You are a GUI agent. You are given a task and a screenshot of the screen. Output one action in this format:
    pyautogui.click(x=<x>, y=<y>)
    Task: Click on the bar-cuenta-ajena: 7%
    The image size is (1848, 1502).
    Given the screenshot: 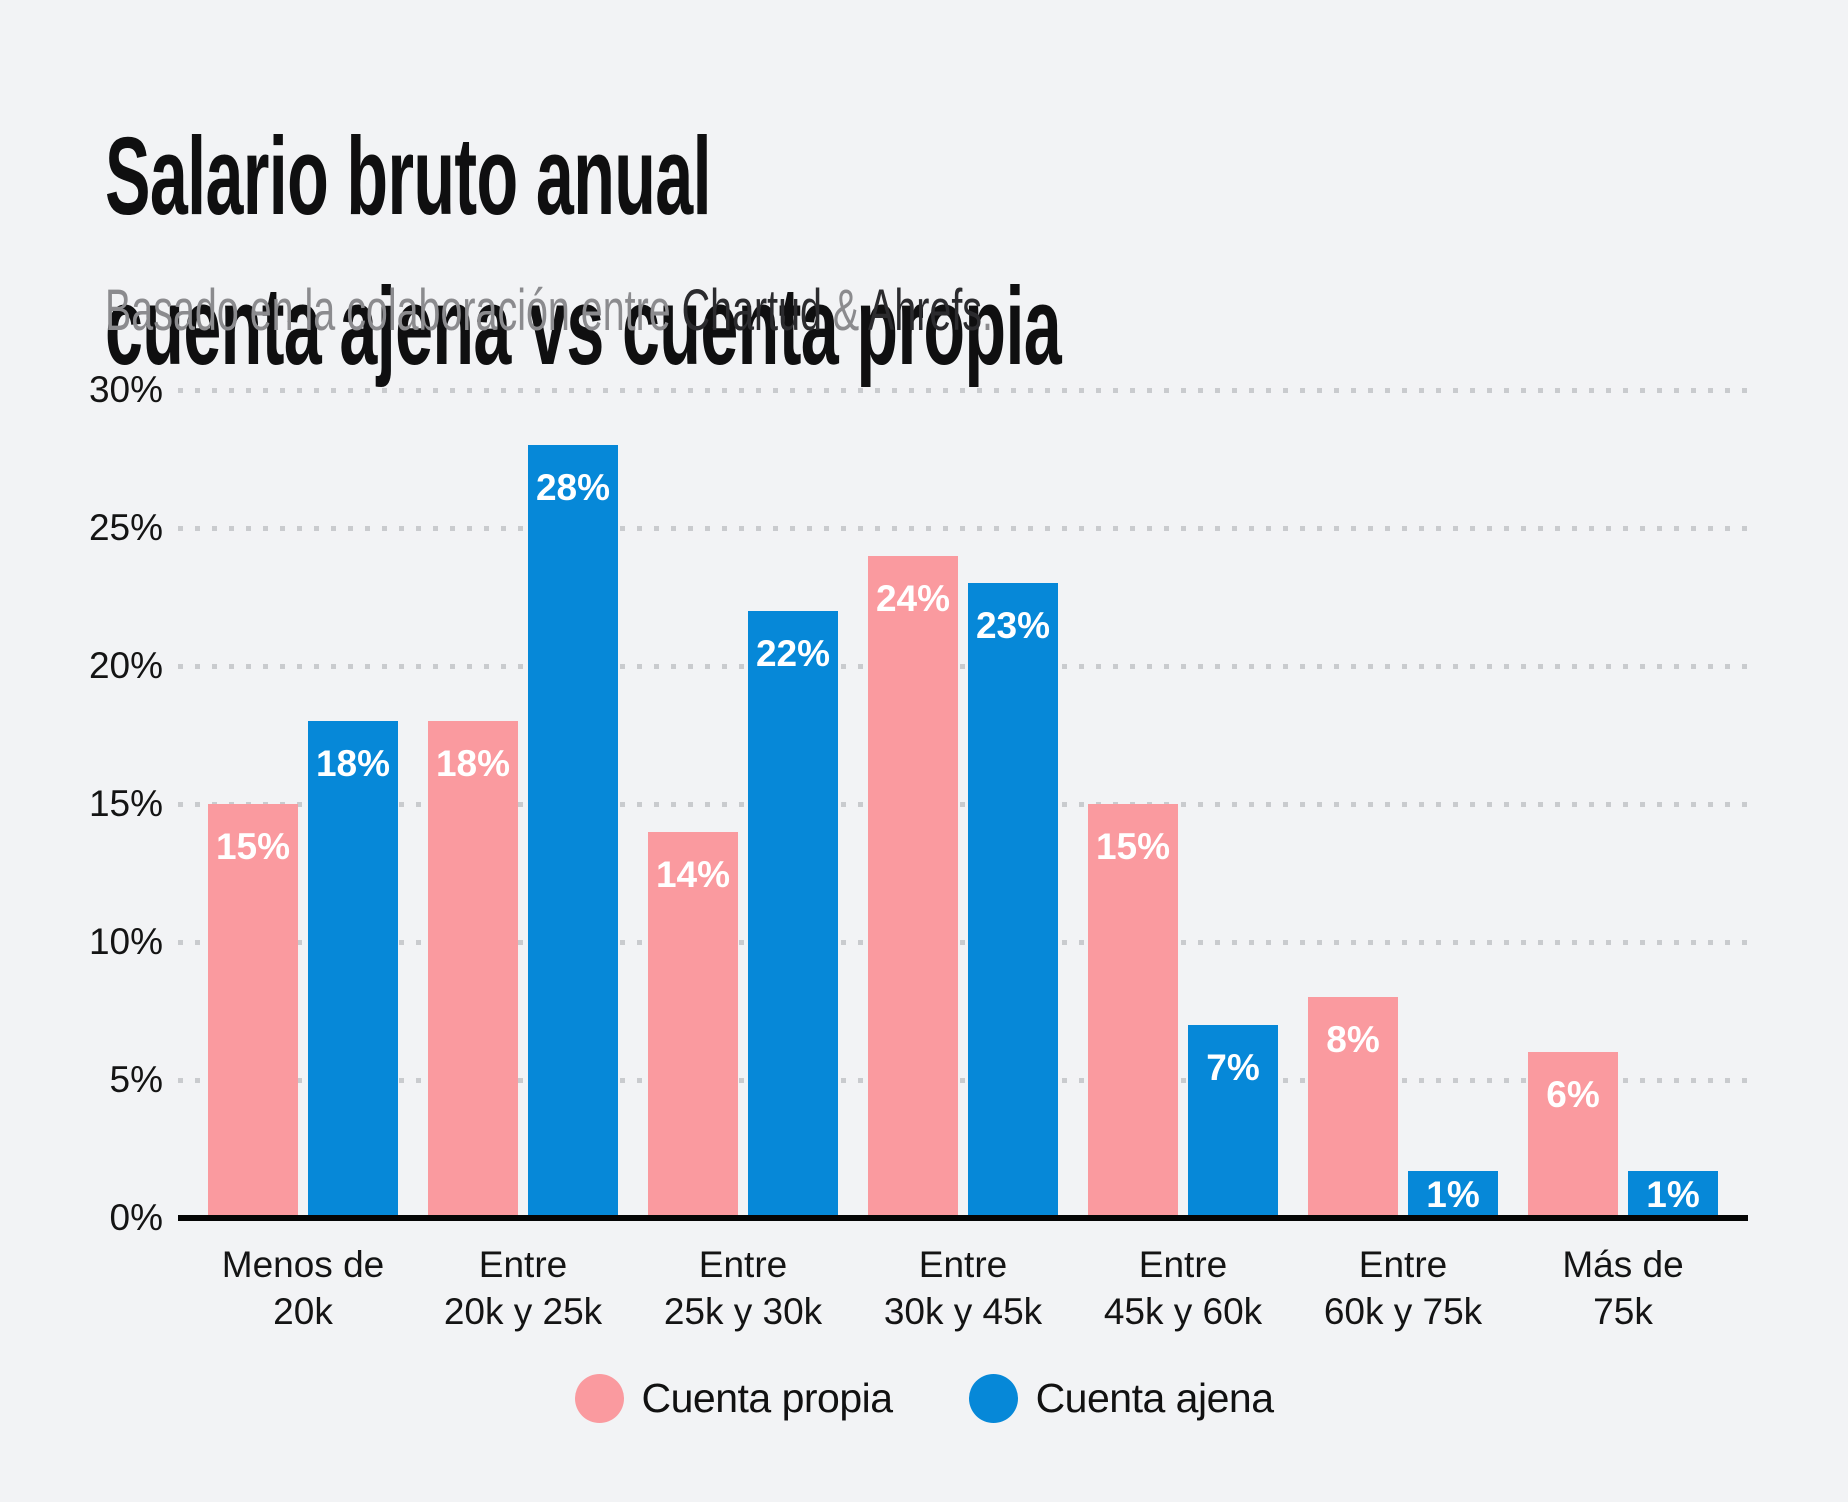 What is the action you would take?
    pyautogui.click(x=1233, y=1121)
    